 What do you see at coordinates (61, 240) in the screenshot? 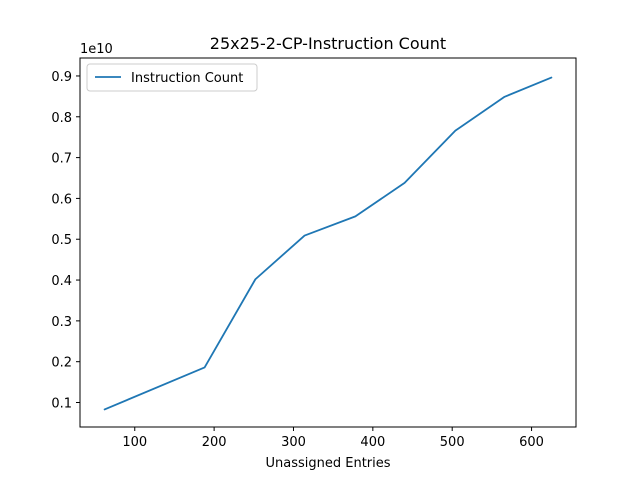
I see `y-tick-label: 0.5` at bounding box center [61, 240].